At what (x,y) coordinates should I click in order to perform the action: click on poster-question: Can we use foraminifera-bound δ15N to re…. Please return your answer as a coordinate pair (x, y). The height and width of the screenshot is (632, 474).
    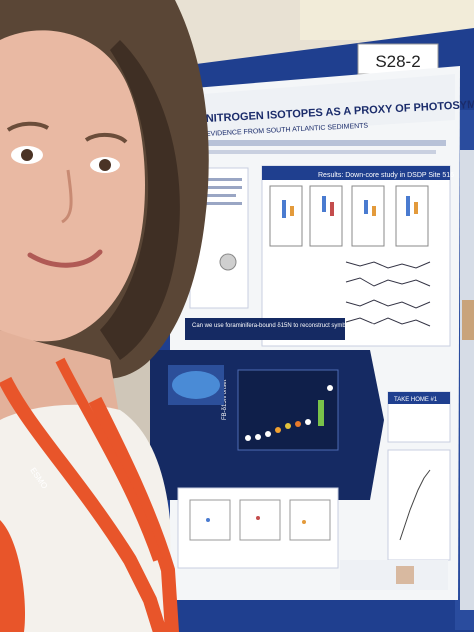
    Looking at the image, I should click on (291, 326).